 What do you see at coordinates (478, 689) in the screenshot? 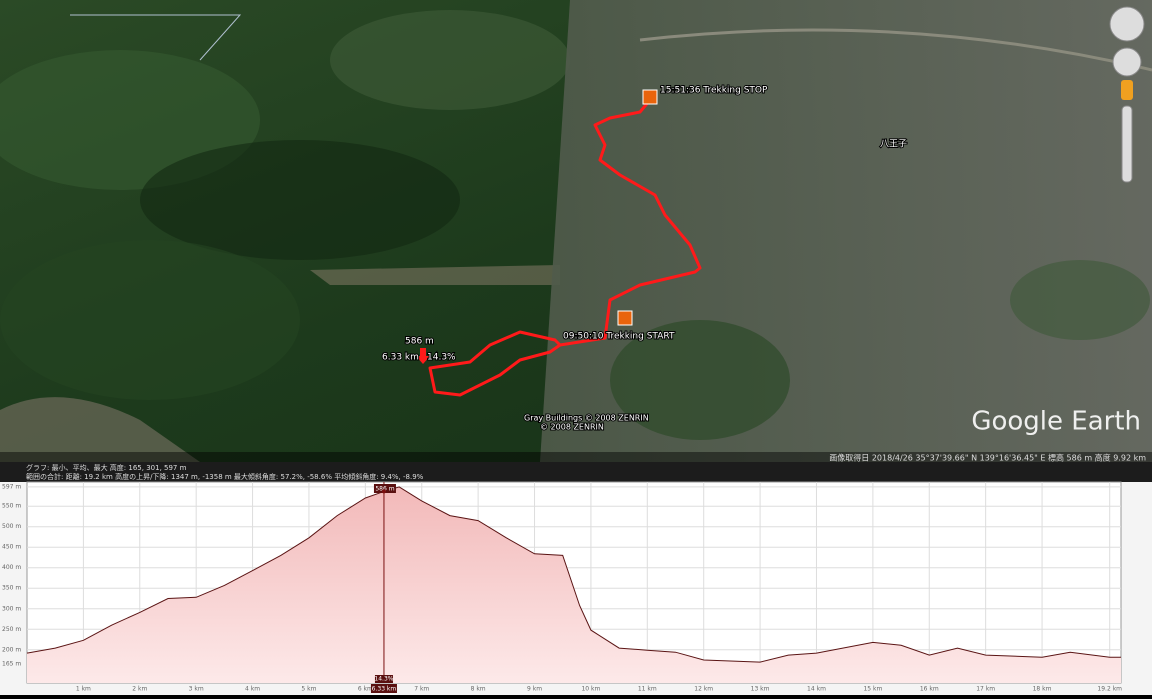
I see `x-tick-label: 8 km` at bounding box center [478, 689].